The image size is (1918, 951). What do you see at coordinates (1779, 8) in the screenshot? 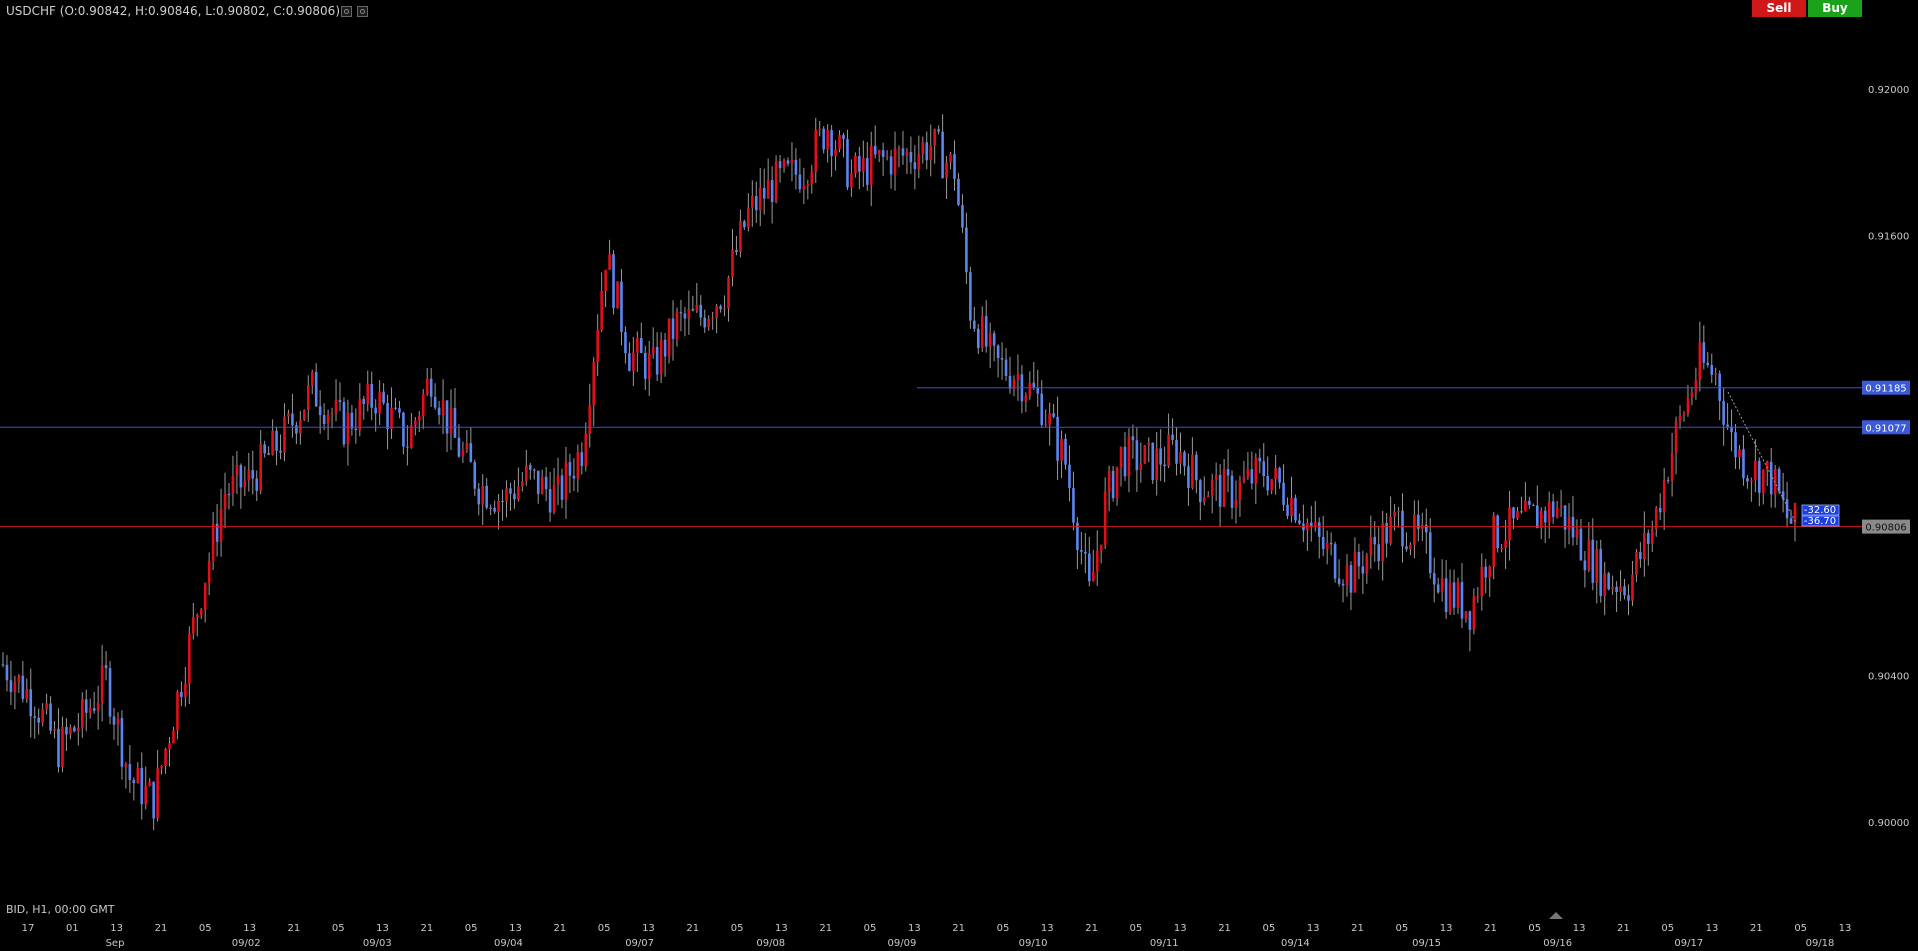
I see `sell-button: Sell` at bounding box center [1779, 8].